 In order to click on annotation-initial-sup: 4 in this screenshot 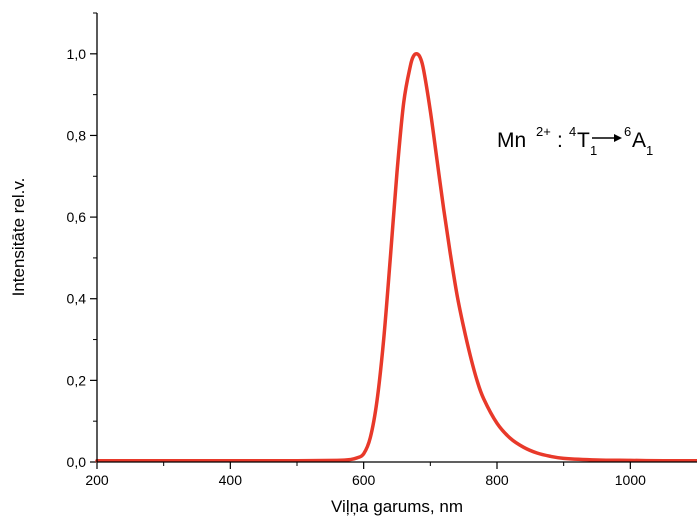, I will do `click(572, 131)`.